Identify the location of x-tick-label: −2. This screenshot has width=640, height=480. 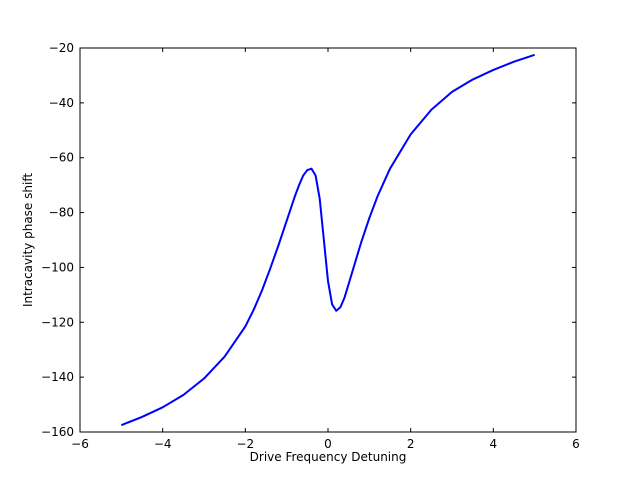
(245, 444).